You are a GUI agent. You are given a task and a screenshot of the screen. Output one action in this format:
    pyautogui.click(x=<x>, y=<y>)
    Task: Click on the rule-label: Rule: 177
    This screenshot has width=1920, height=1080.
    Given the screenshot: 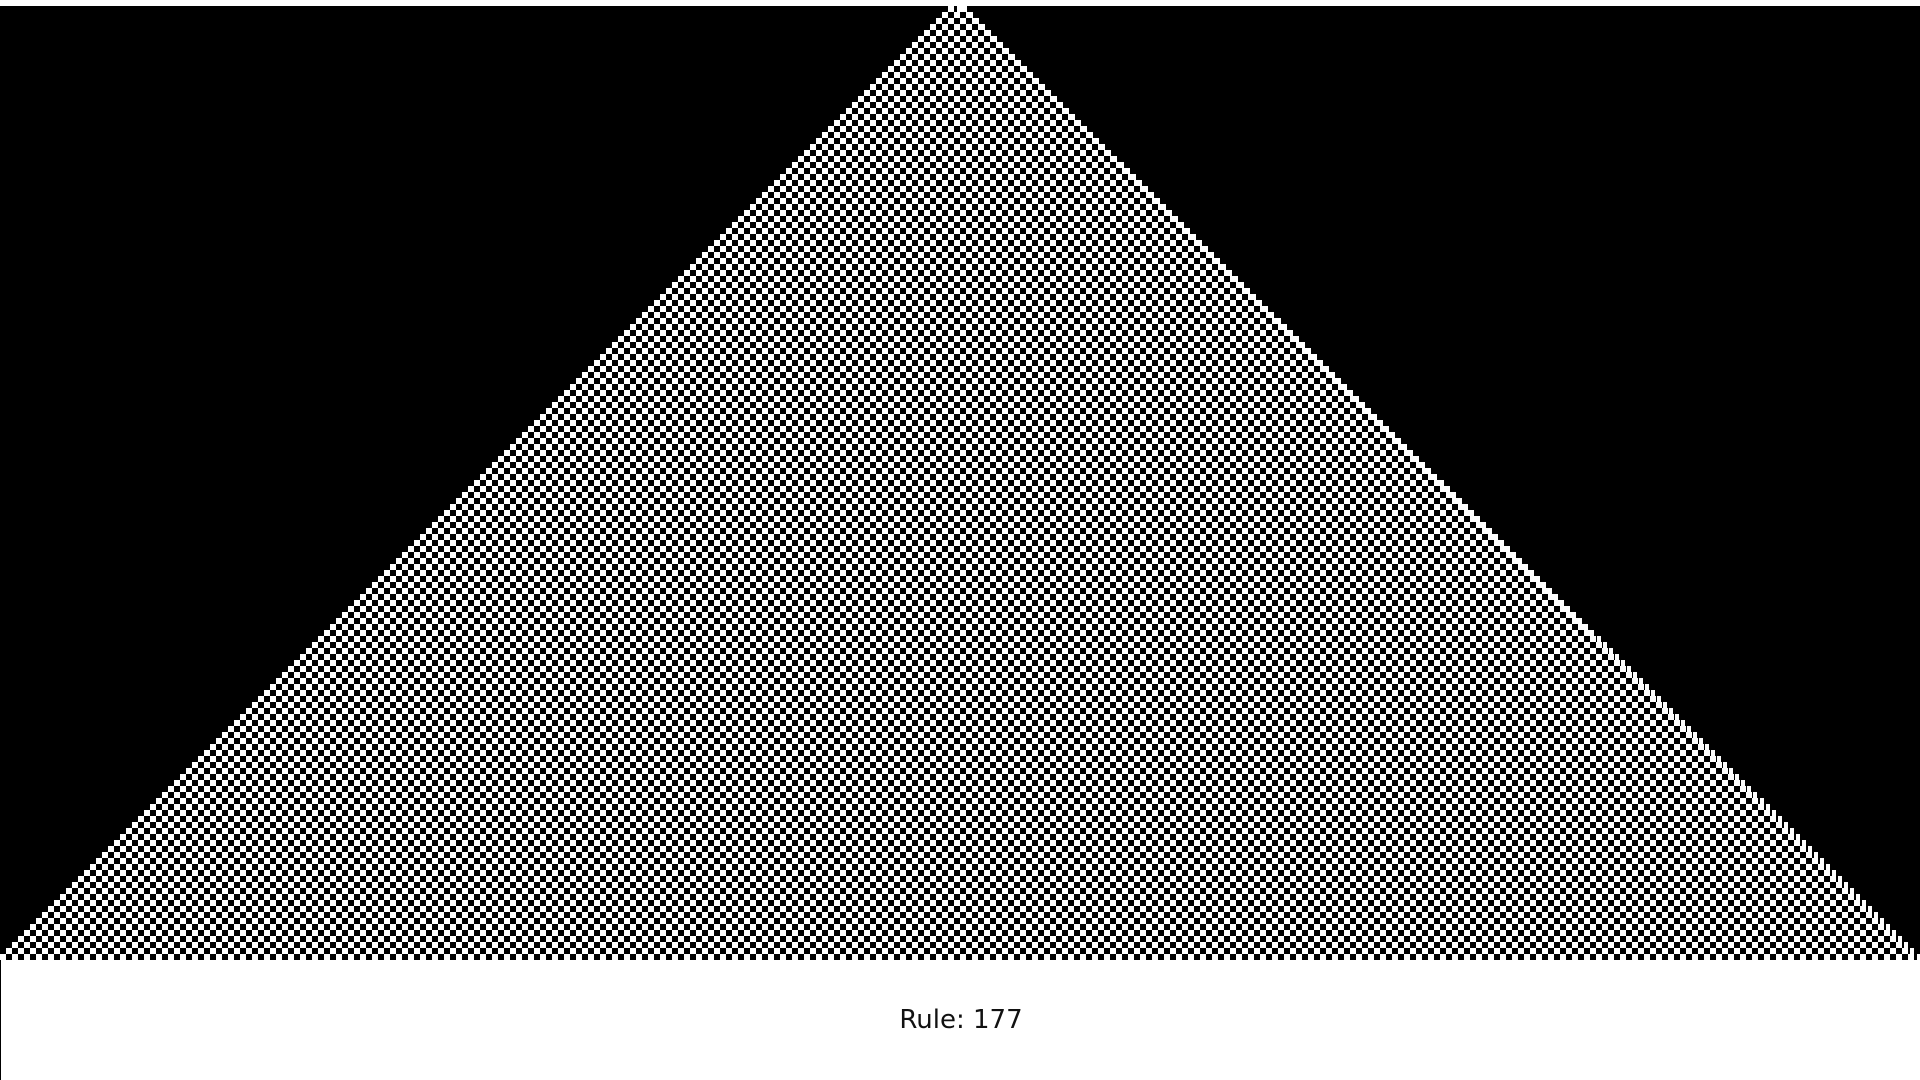 What is the action you would take?
    pyautogui.click(x=961, y=1020)
    